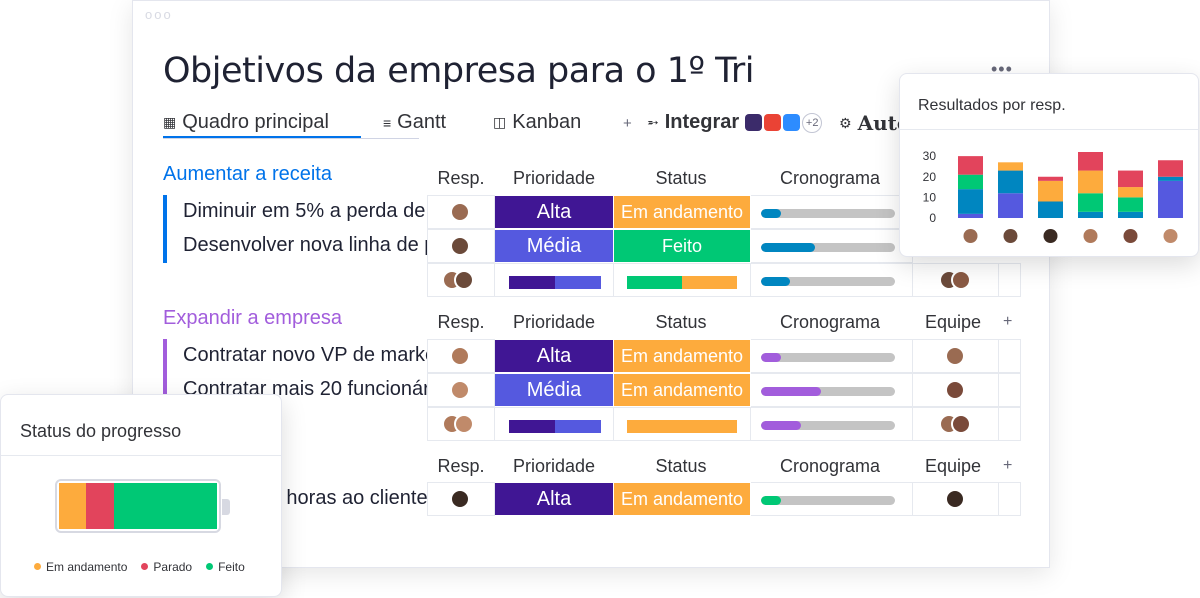 Image resolution: width=1200 pixels, height=598 pixels. What do you see at coordinates (159, 14) in the screenshot?
I see `window-dots: ooo` at bounding box center [159, 14].